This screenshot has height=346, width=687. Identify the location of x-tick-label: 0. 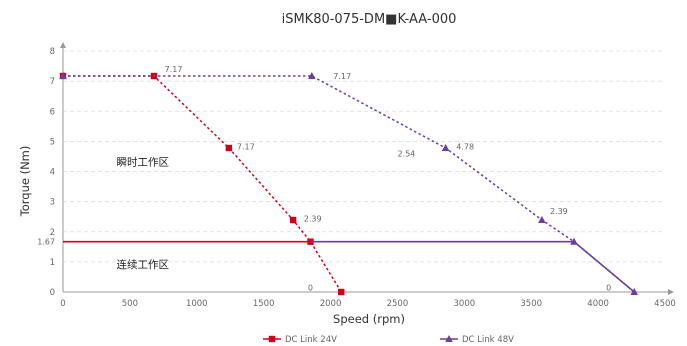
(62, 304).